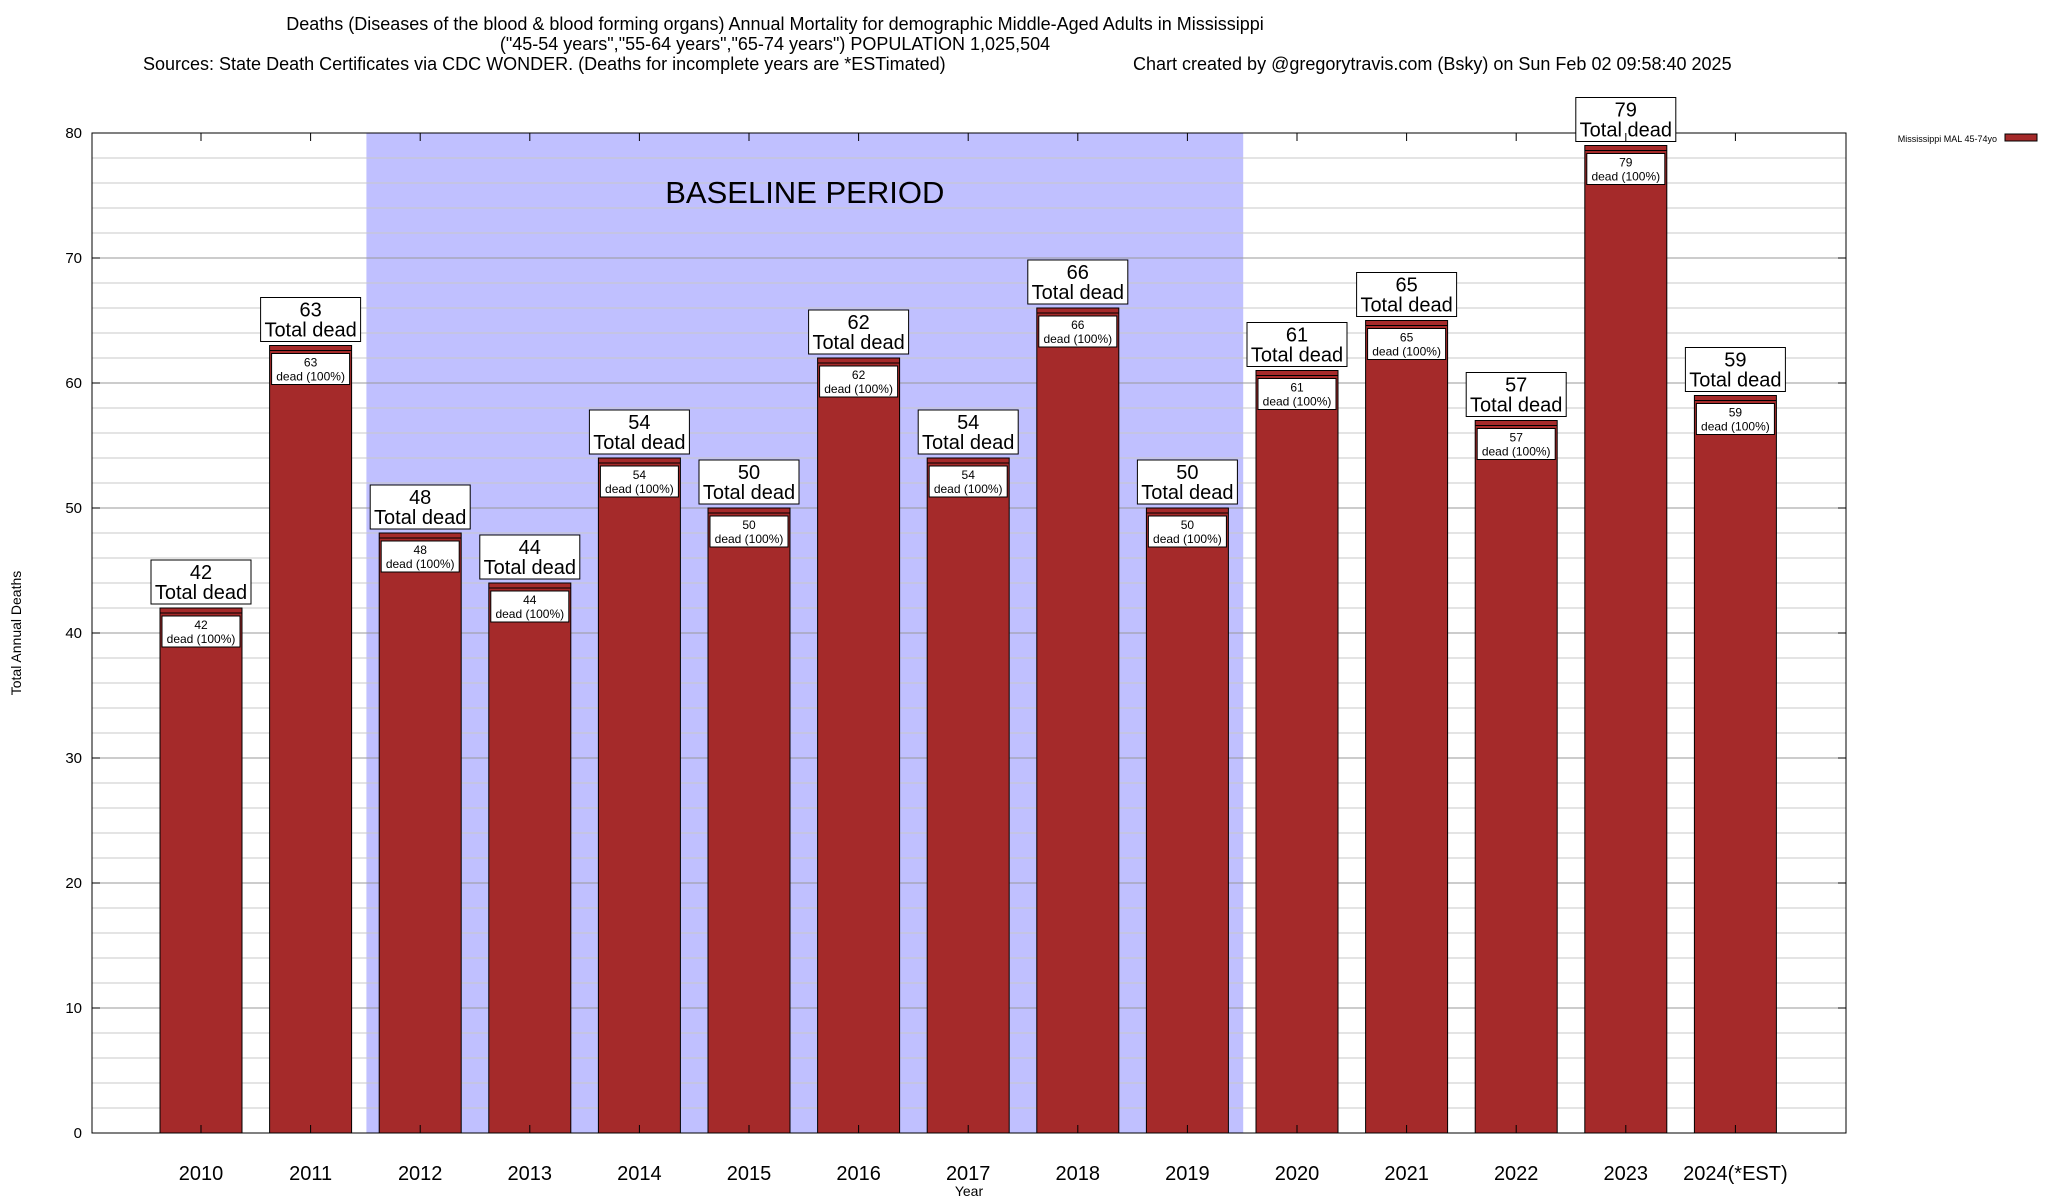  Describe the element at coordinates (1078, 720) in the screenshot. I see `bar-2018` at that location.